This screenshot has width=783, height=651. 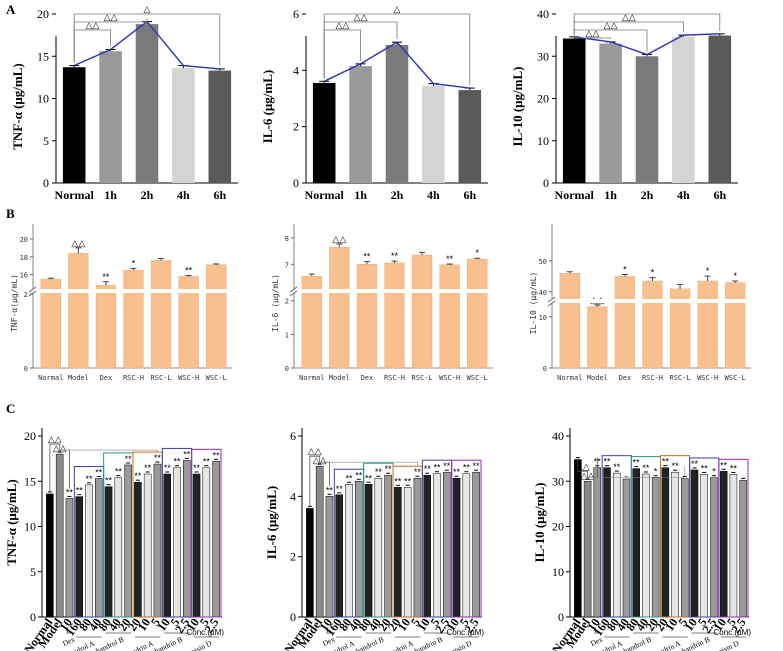 What do you see at coordinates (161, 378) in the screenshot?
I see `x-tick-label: RSC-L` at bounding box center [161, 378].